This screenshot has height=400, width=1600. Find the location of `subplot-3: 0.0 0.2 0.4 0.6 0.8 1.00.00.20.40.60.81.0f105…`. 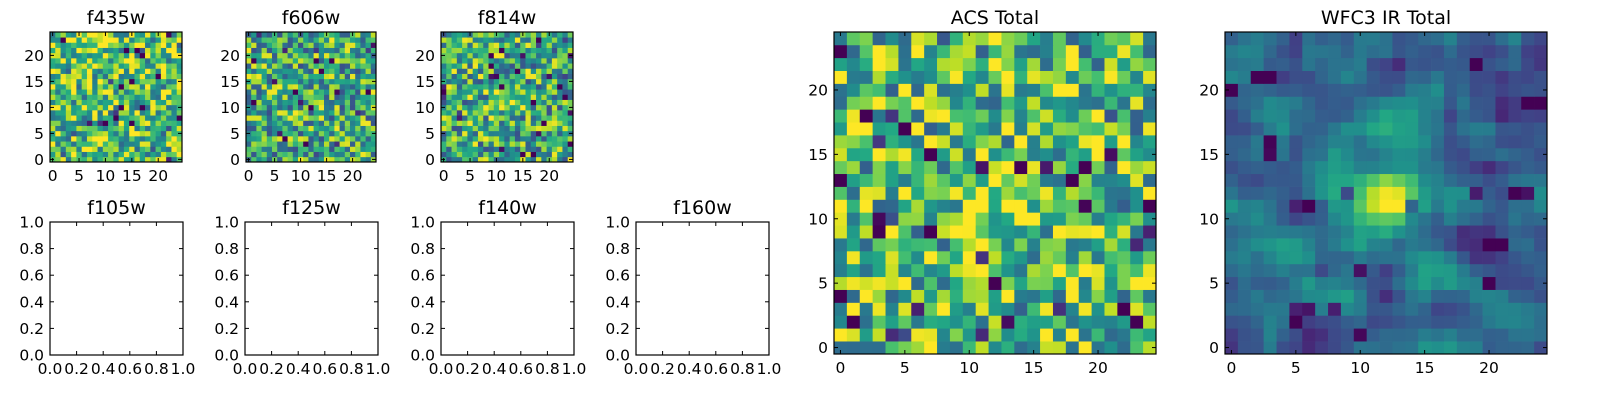

subplot-3: 0.0 0.2 0.4 0.6 0.8 1.00.00.20.40.60.81.0f105… is located at coordinates (107, 287).